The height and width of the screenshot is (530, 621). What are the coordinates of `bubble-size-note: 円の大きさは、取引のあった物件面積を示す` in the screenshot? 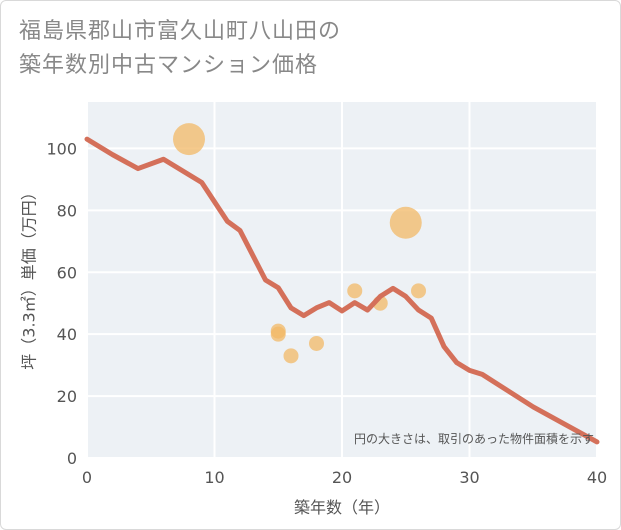 It's located at (474, 438).